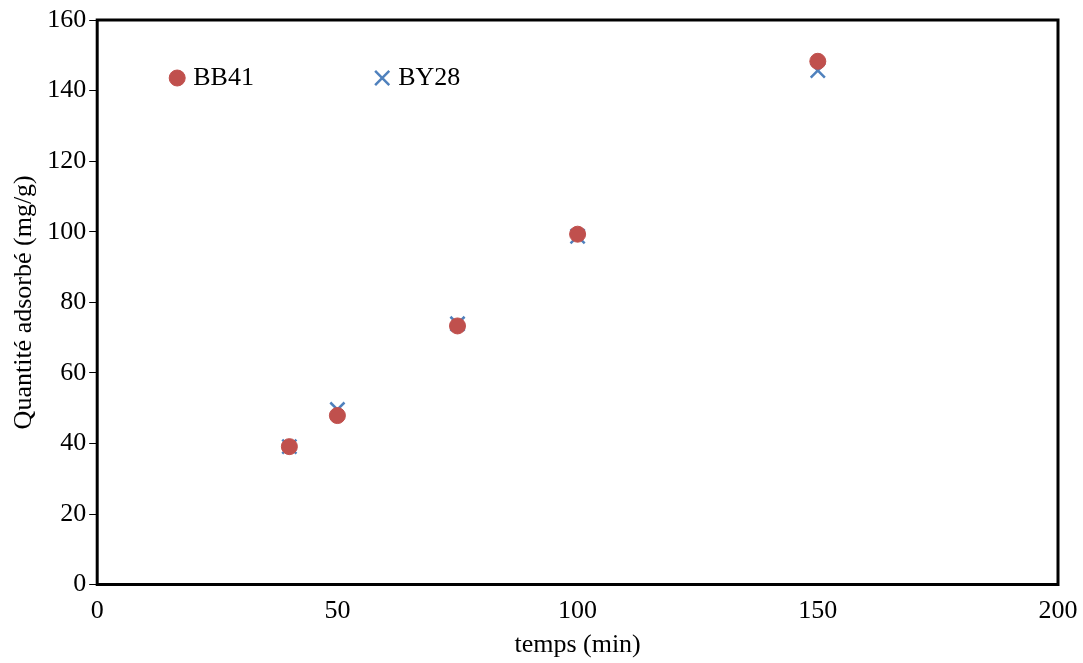 The image size is (1083, 663). What do you see at coordinates (67, 230) in the screenshot?
I see `y-tick-label: 100` at bounding box center [67, 230].